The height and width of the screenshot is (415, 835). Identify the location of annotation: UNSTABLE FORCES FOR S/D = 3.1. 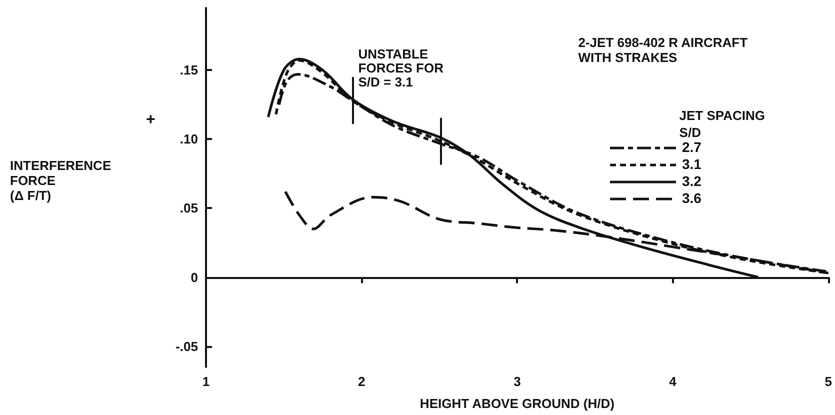
(401, 68).